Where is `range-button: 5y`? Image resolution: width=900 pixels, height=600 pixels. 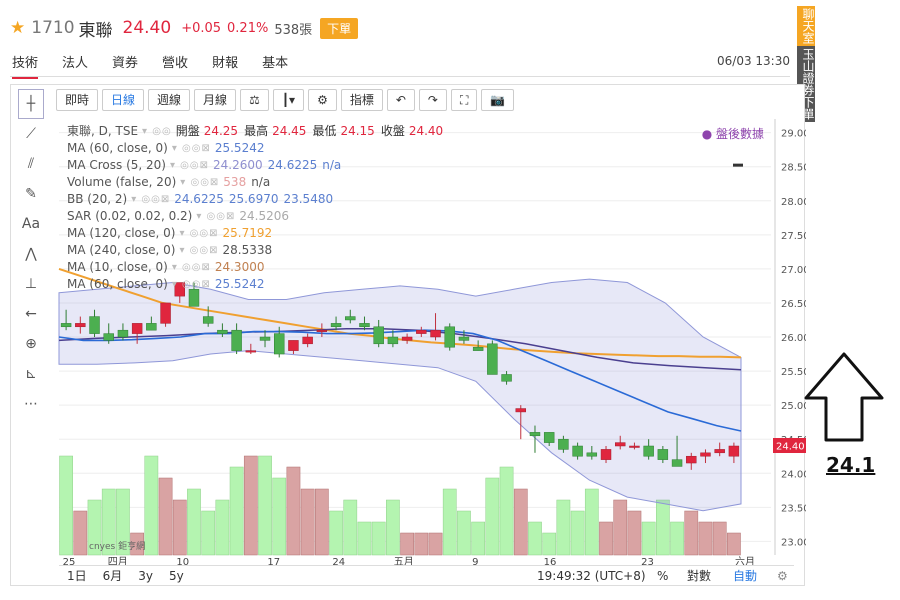 range-button: 5y is located at coordinates (176, 575).